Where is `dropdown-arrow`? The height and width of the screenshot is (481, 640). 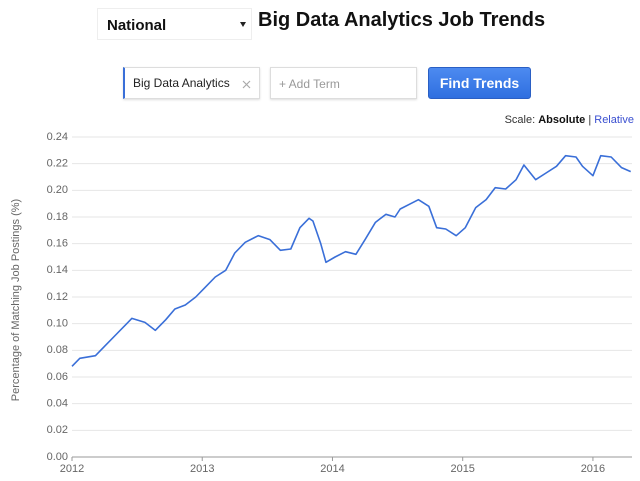
dropdown-arrow is located at coordinates (243, 24).